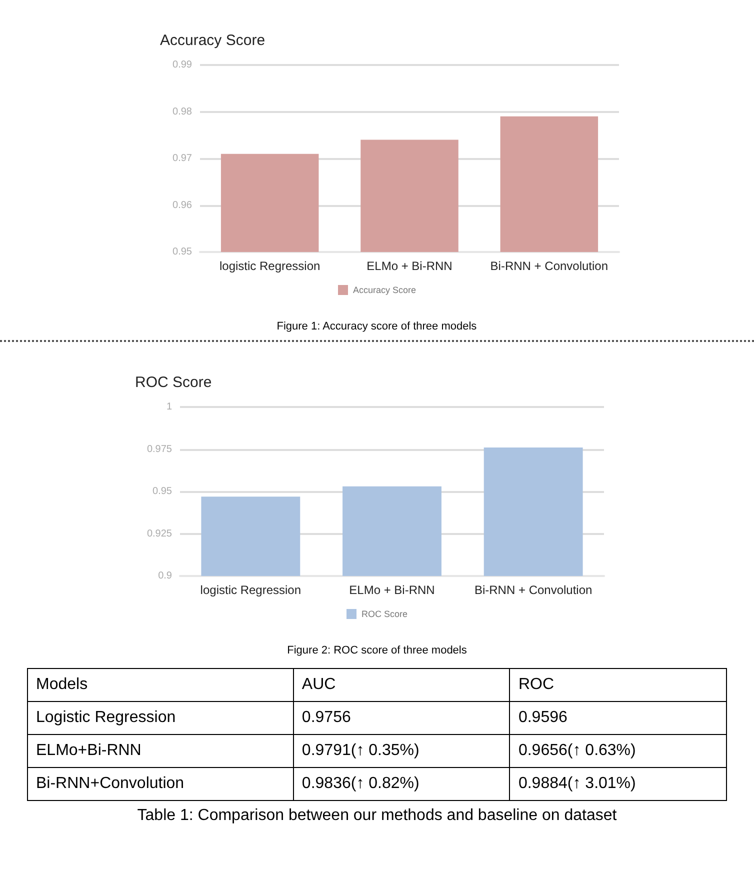 The width and height of the screenshot is (754, 872). Describe the element at coordinates (182, 65) in the screenshot. I see `y-tick-label: 0.99` at that location.